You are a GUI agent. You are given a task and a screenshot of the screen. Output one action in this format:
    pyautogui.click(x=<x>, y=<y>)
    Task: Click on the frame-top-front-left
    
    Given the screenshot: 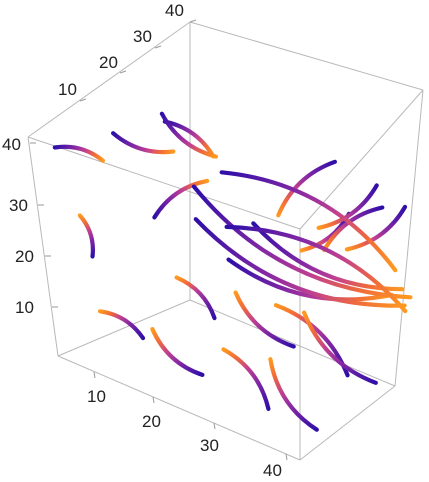 What is the action you would take?
    pyautogui.click(x=164, y=183)
    